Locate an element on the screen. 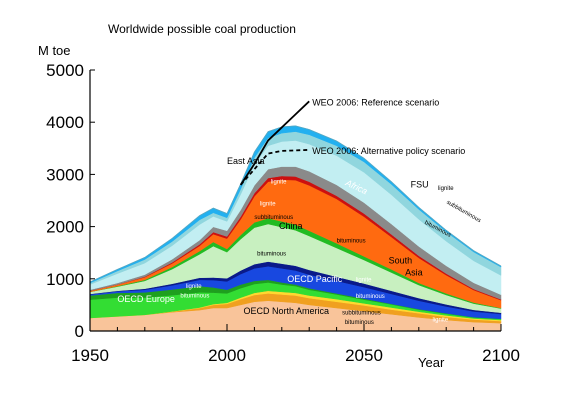 The width and height of the screenshot is (567, 411). x-tick-label: 2050 is located at coordinates (364, 355).